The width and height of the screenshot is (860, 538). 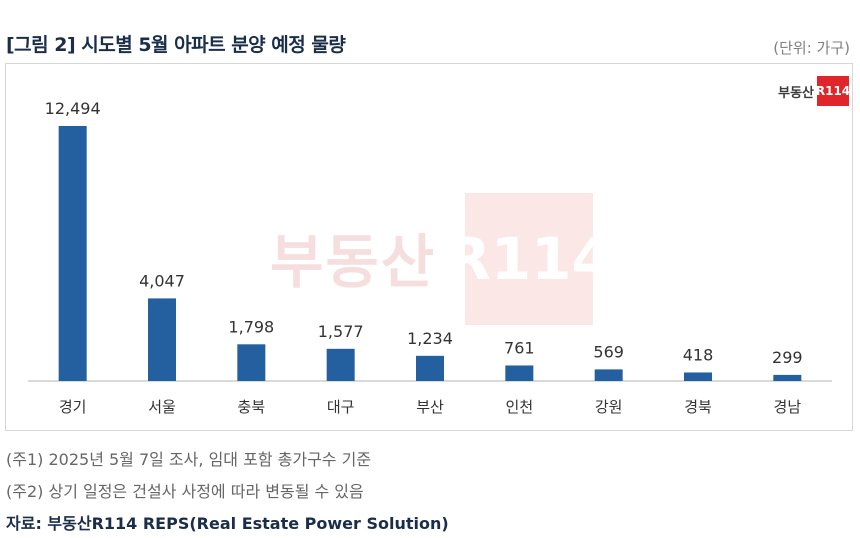 I want to click on category-label-3: 대구, so click(x=341, y=407).